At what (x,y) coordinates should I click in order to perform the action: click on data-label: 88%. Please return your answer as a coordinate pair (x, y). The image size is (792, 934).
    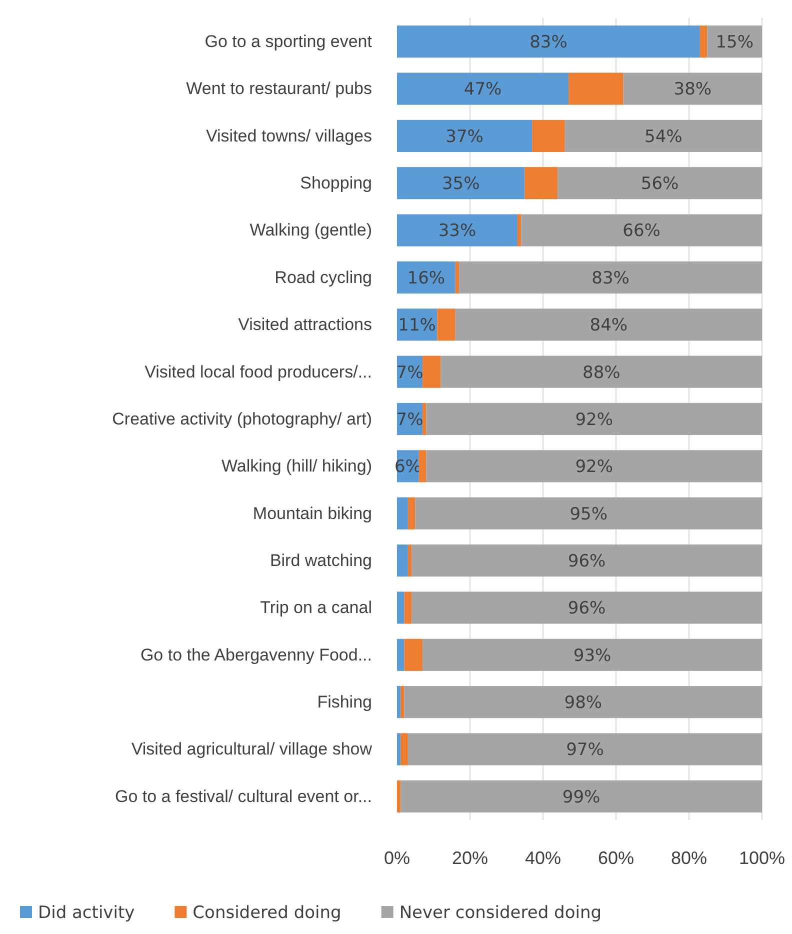
    Looking at the image, I should click on (601, 372).